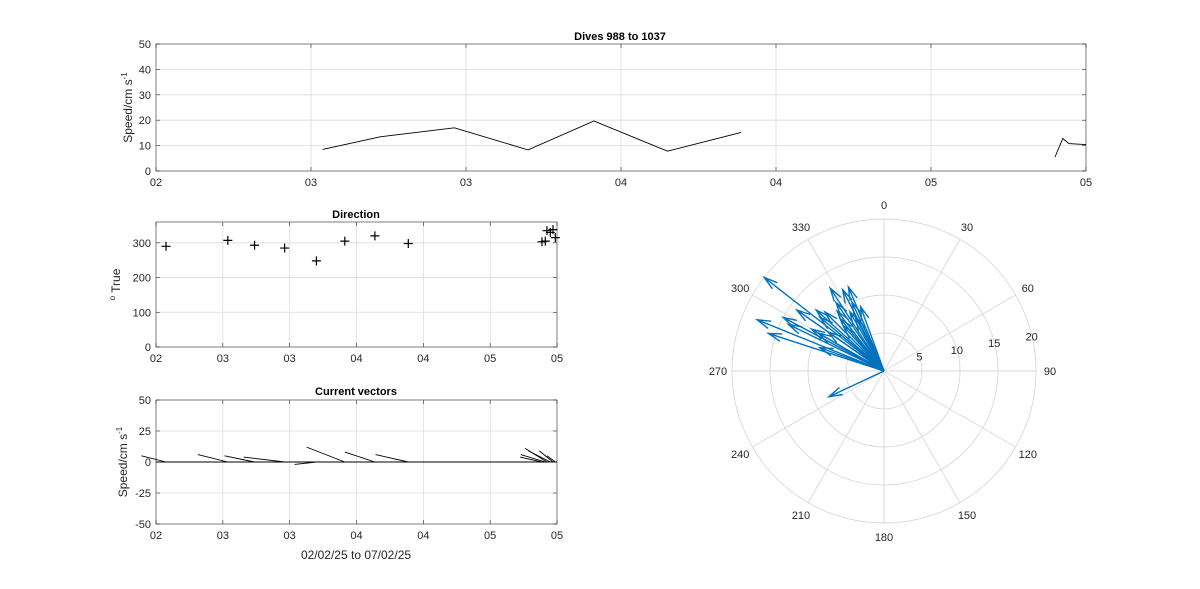  Describe the element at coordinates (801, 228) in the screenshot. I see `polar-angle-label: 330` at that location.